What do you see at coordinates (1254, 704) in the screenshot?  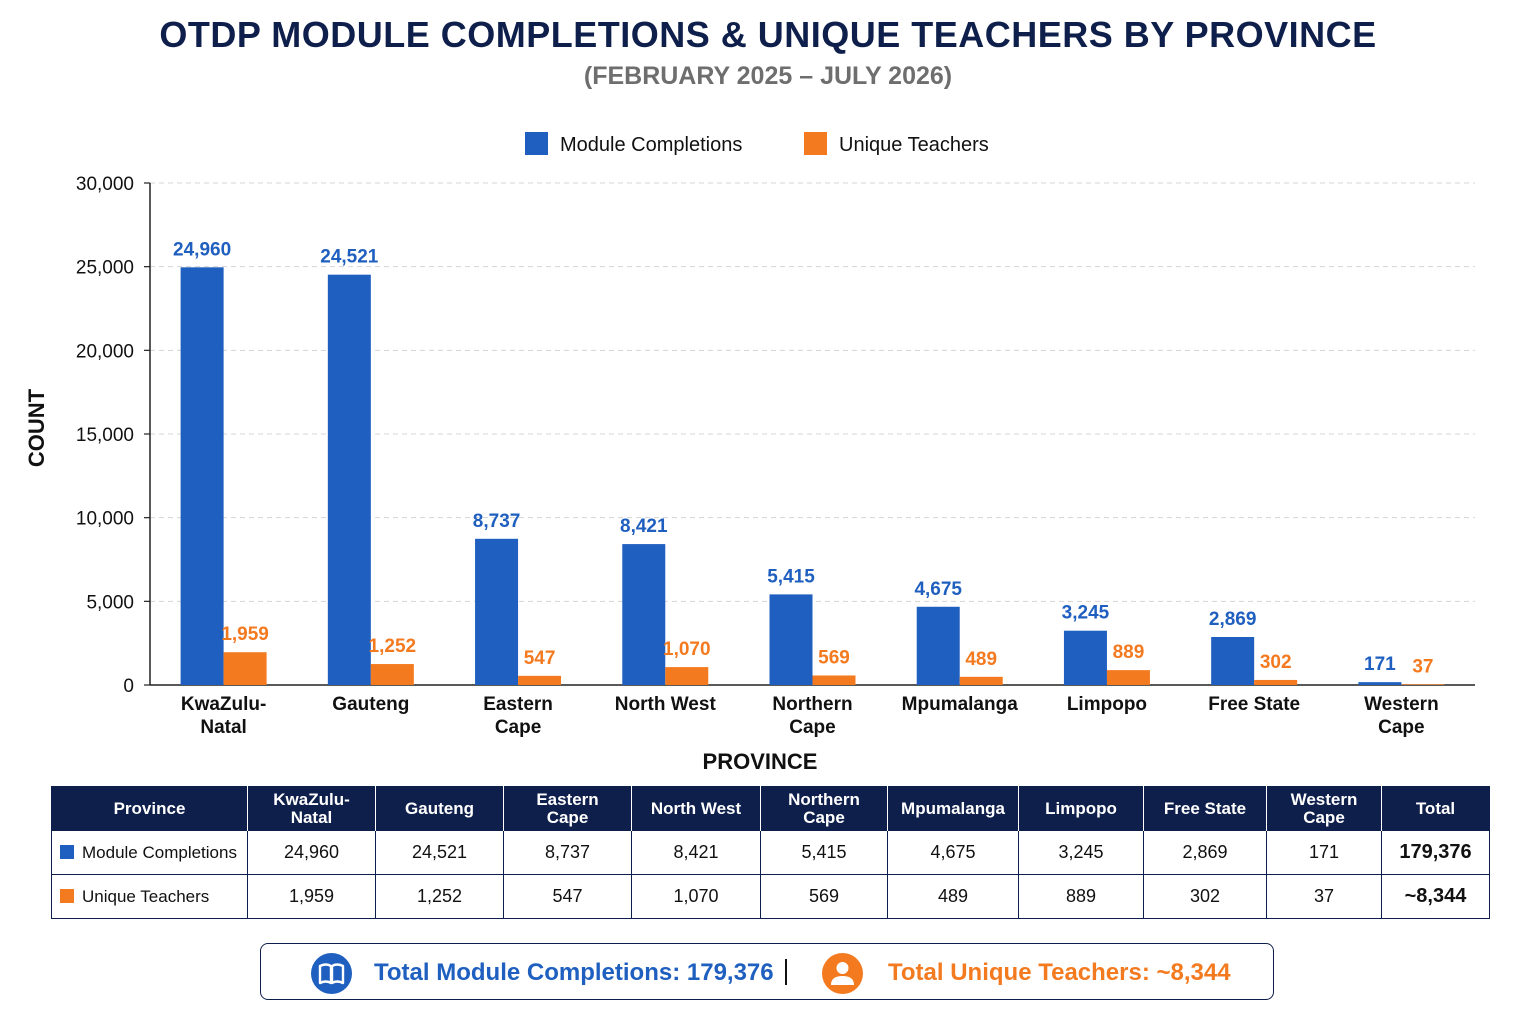 I see `x-tick-label: Free State` at bounding box center [1254, 704].